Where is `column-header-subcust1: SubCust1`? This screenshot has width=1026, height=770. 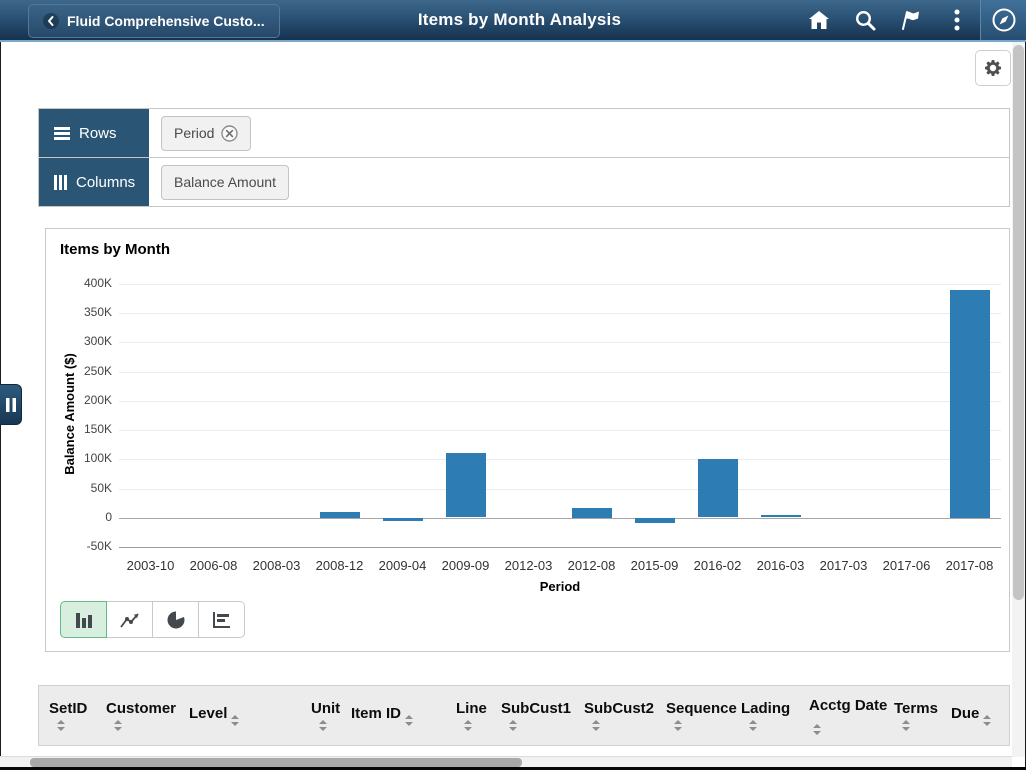 column-header-subcust1: SubCust1 is located at coordinates (542, 715).